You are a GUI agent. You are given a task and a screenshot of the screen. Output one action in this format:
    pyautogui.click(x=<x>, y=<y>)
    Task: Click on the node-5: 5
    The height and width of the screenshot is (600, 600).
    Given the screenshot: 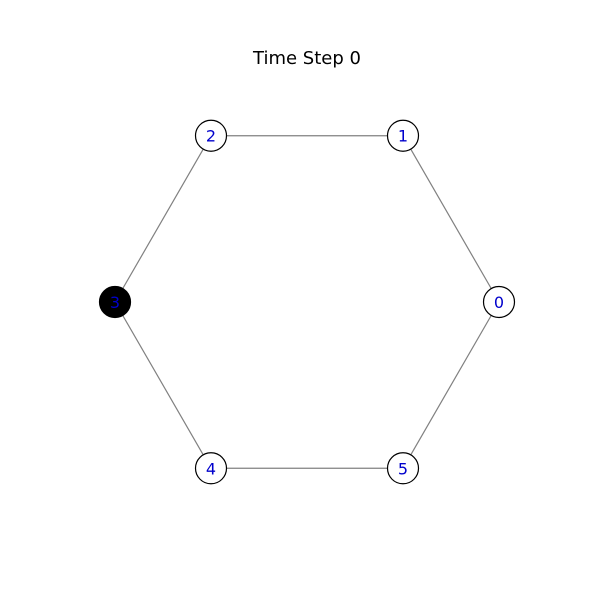 What is the action you would take?
    pyautogui.click(x=403, y=468)
    